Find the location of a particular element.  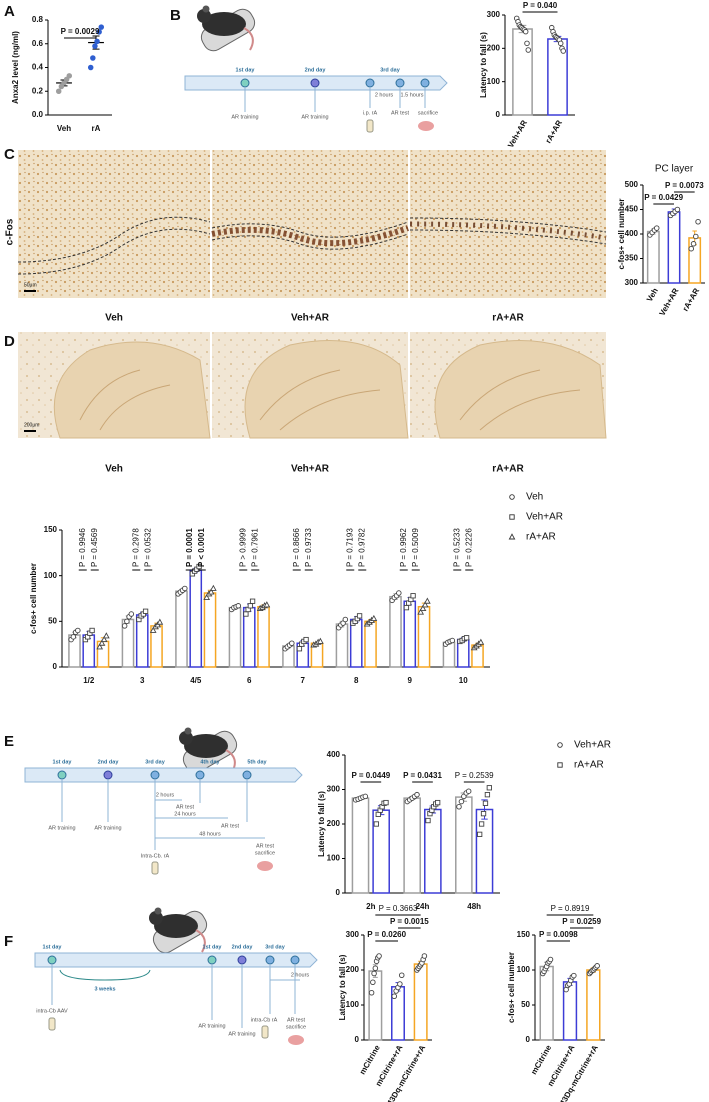

event-label: intra-Cb rA is located at coordinates (264, 1020).